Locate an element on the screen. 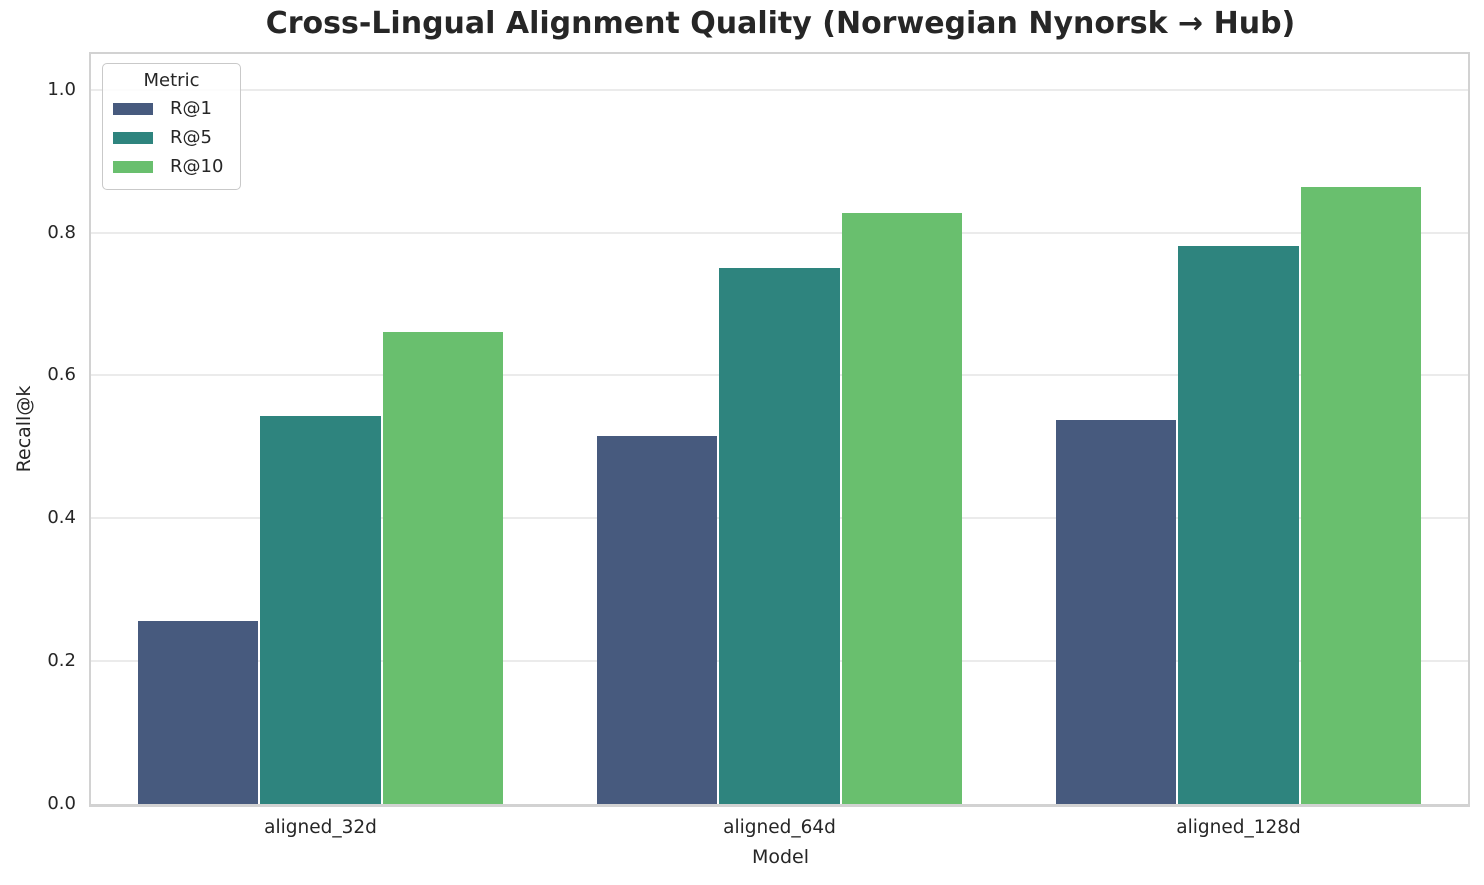  bar-aligned_64d-R@5 is located at coordinates (779, 535).